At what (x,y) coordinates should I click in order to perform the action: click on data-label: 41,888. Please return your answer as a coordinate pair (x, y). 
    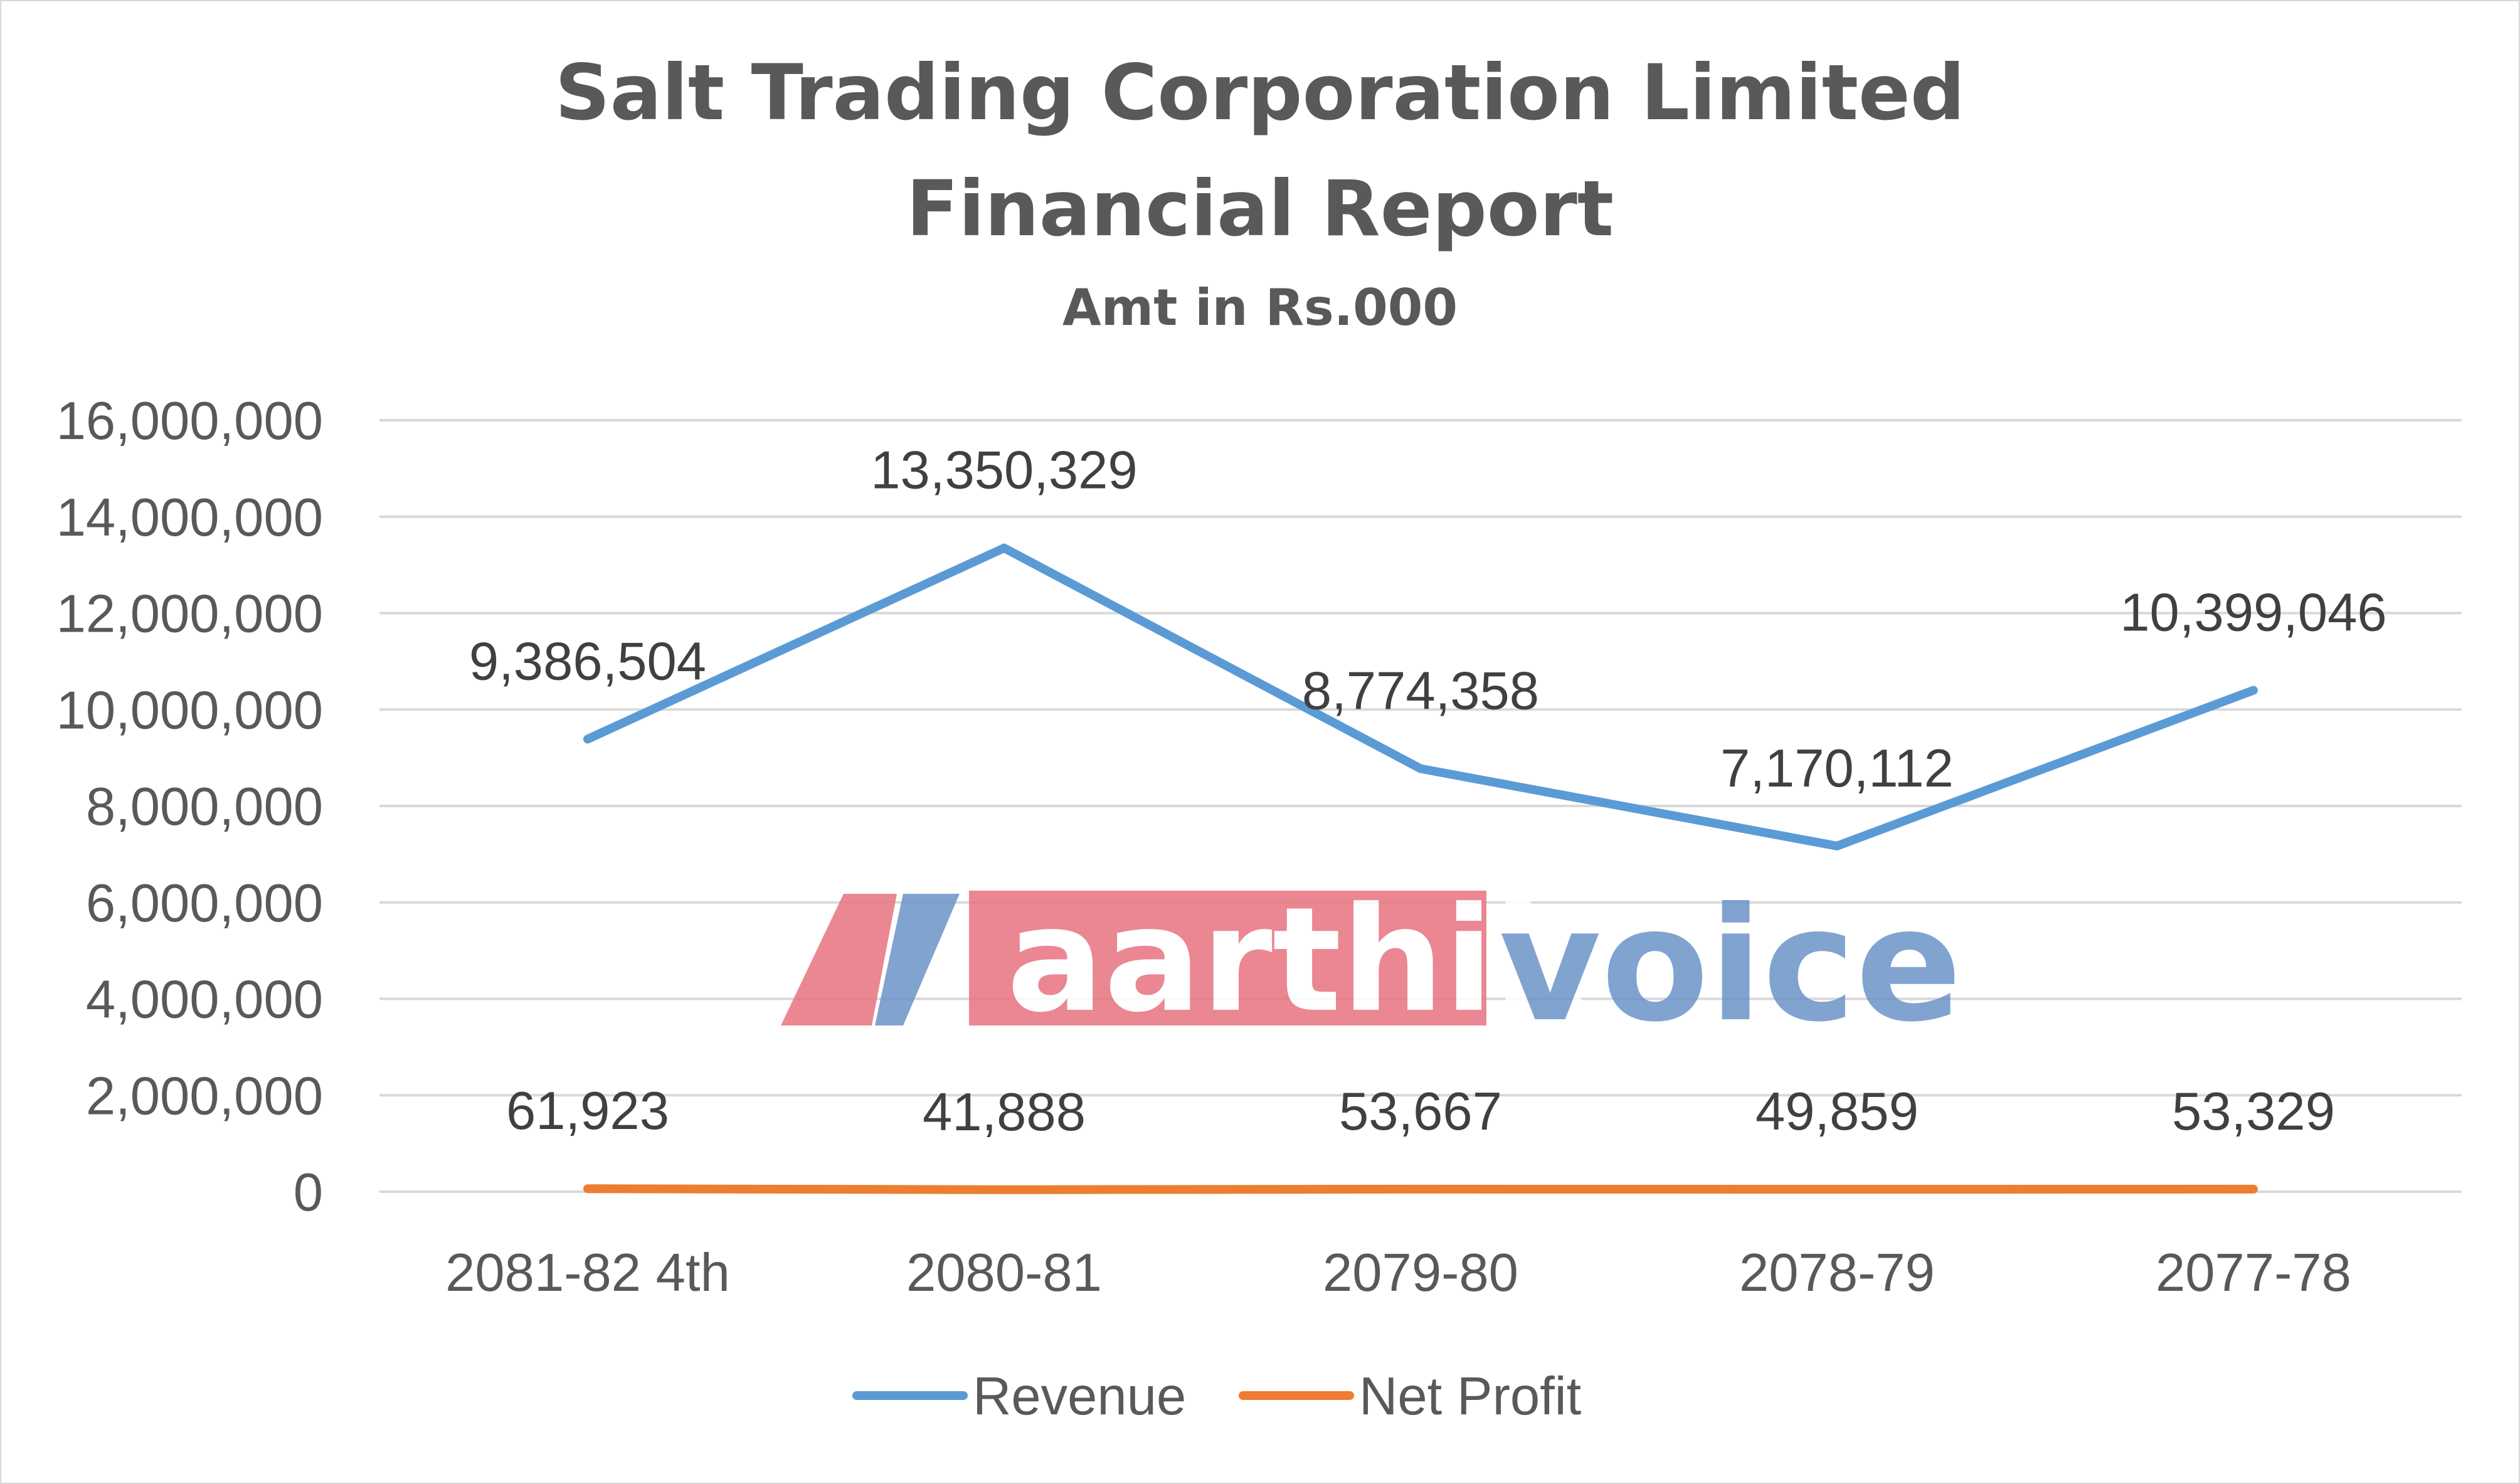
    Looking at the image, I should click on (1004, 1112).